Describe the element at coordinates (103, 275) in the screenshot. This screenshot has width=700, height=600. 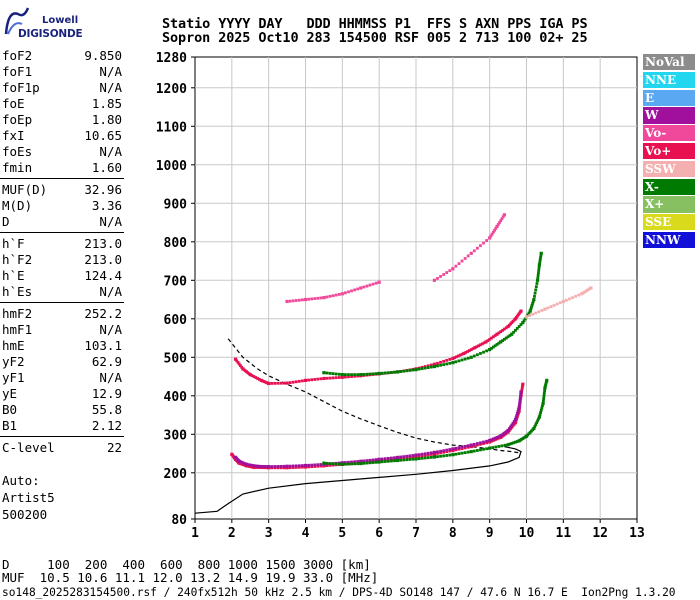
I see `parameter-value: 124.4` at that location.